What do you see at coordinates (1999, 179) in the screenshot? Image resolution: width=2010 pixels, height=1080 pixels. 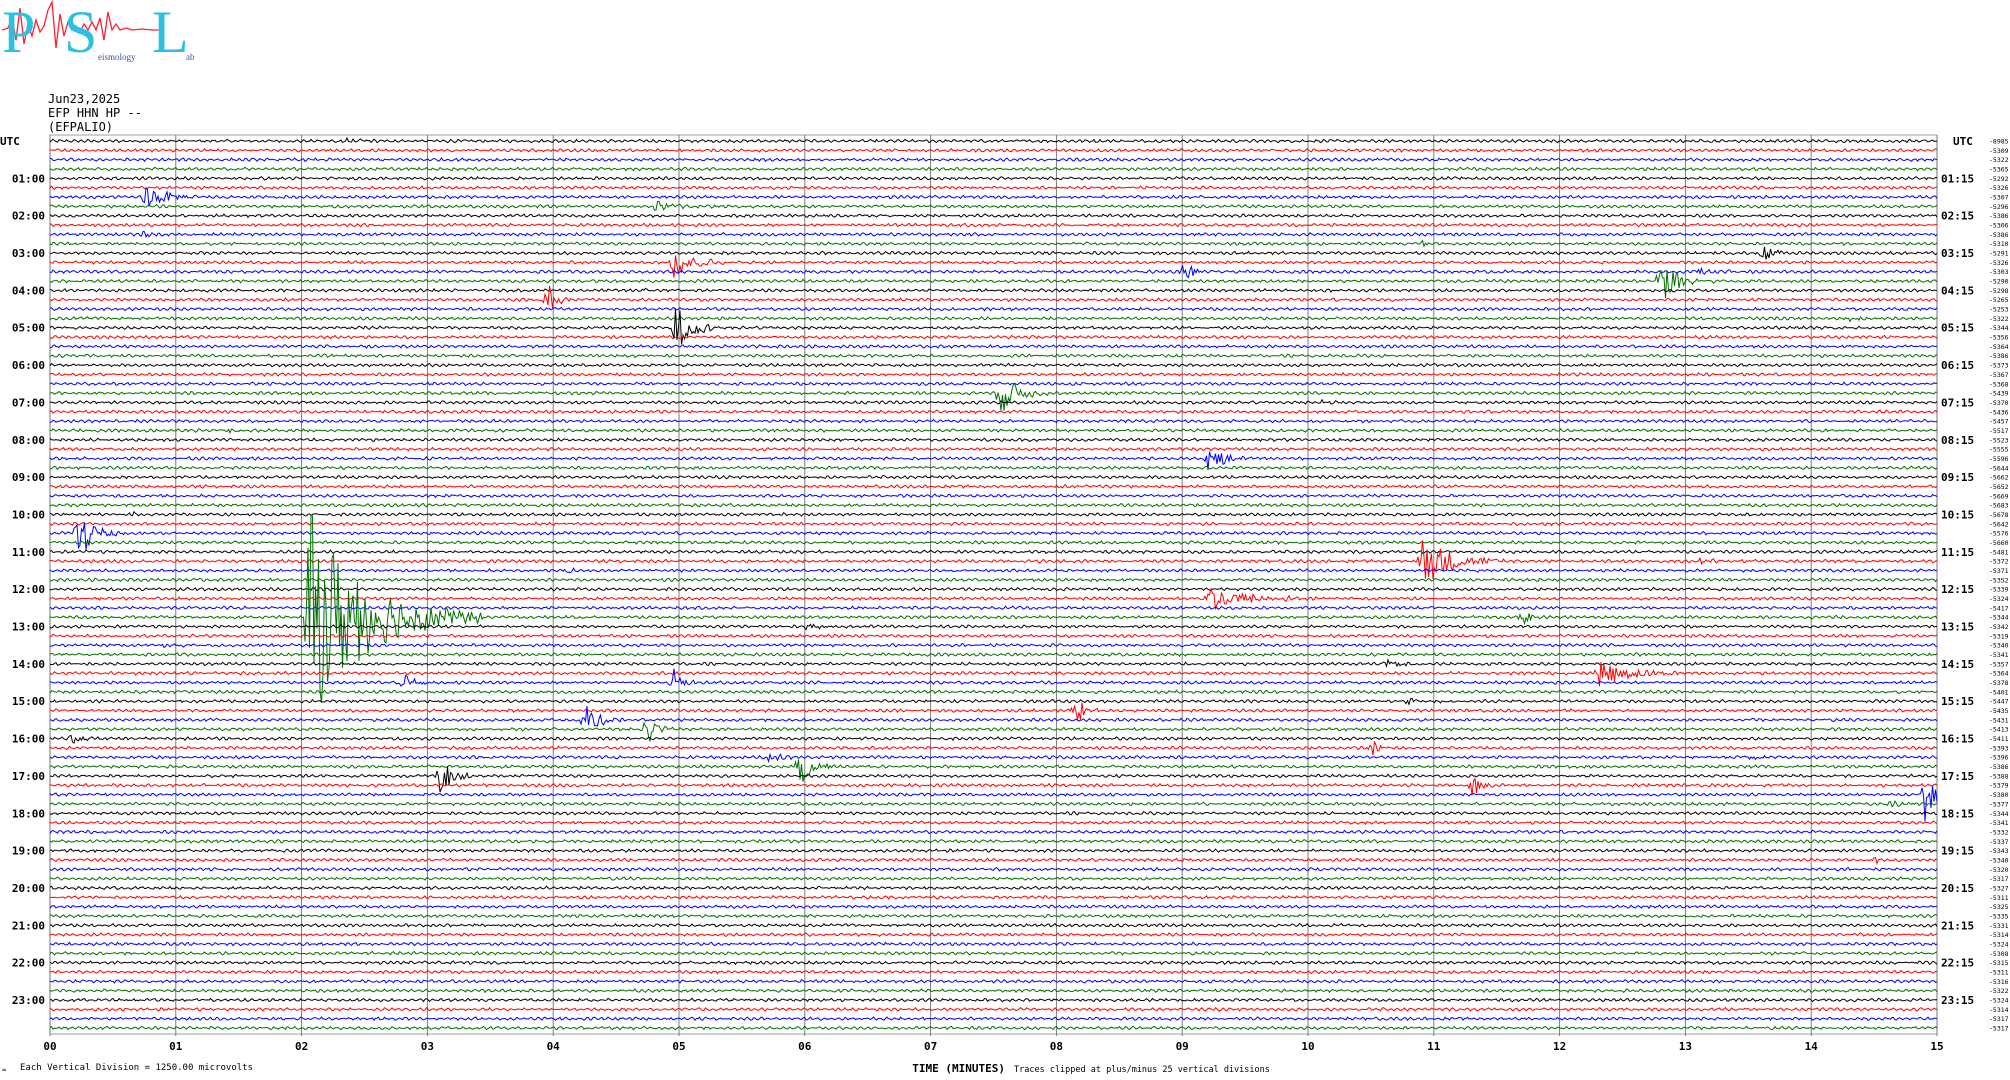 I see `trace-offset-label: -5292` at bounding box center [1999, 179].